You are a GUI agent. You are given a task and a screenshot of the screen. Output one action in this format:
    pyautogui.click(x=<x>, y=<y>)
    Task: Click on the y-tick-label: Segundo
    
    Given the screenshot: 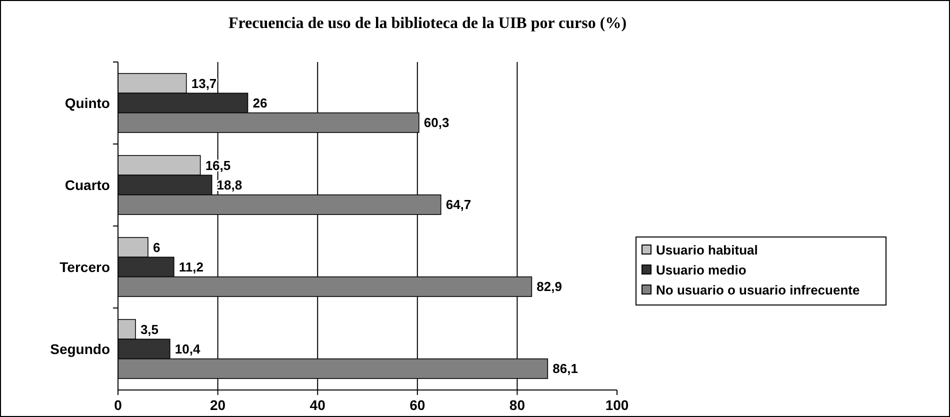 What is the action you would take?
    pyautogui.click(x=80, y=348)
    